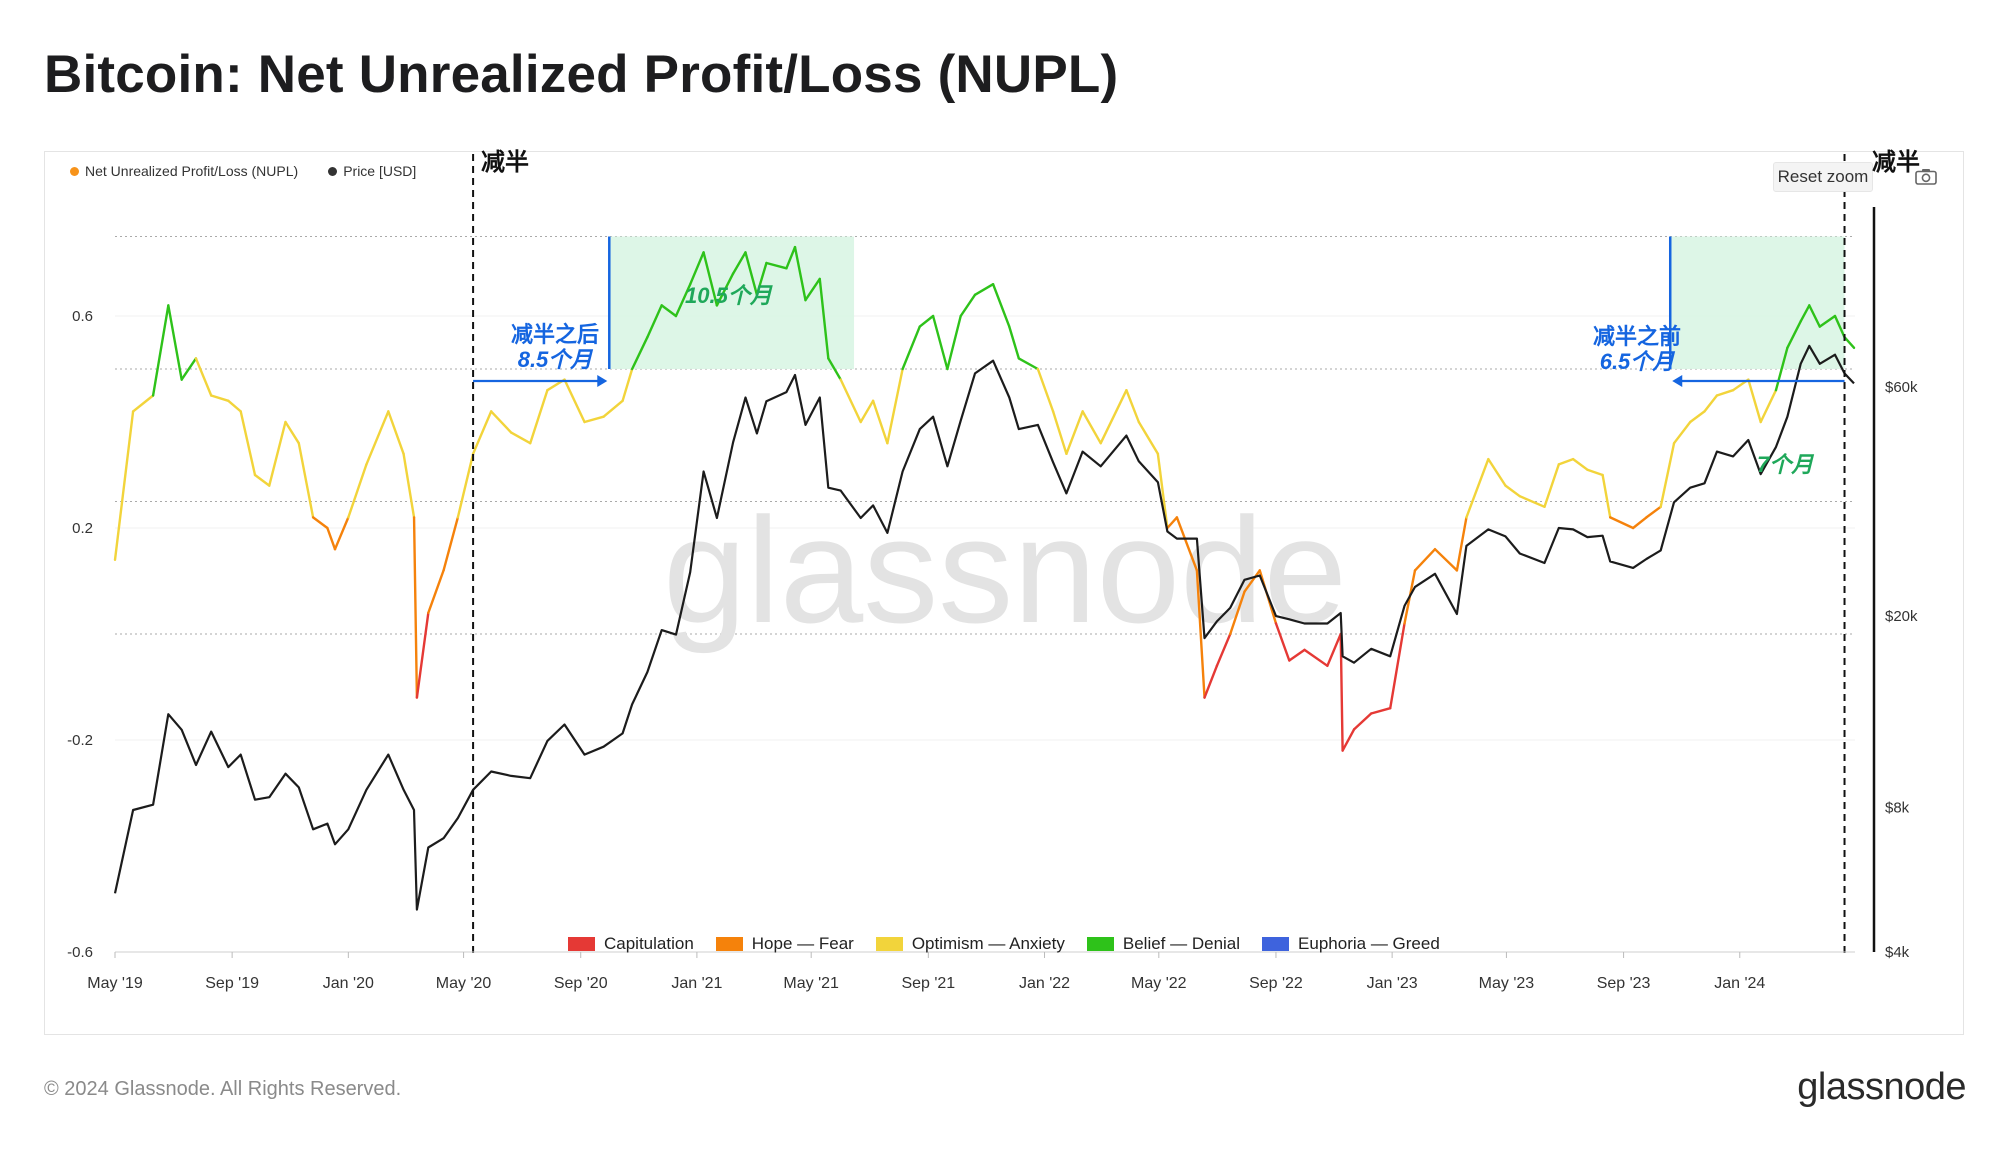 The width and height of the screenshot is (2000, 1152). I want to click on zone-legend-optimism-anxiety: Optimism — Anxiety, so click(970, 944).